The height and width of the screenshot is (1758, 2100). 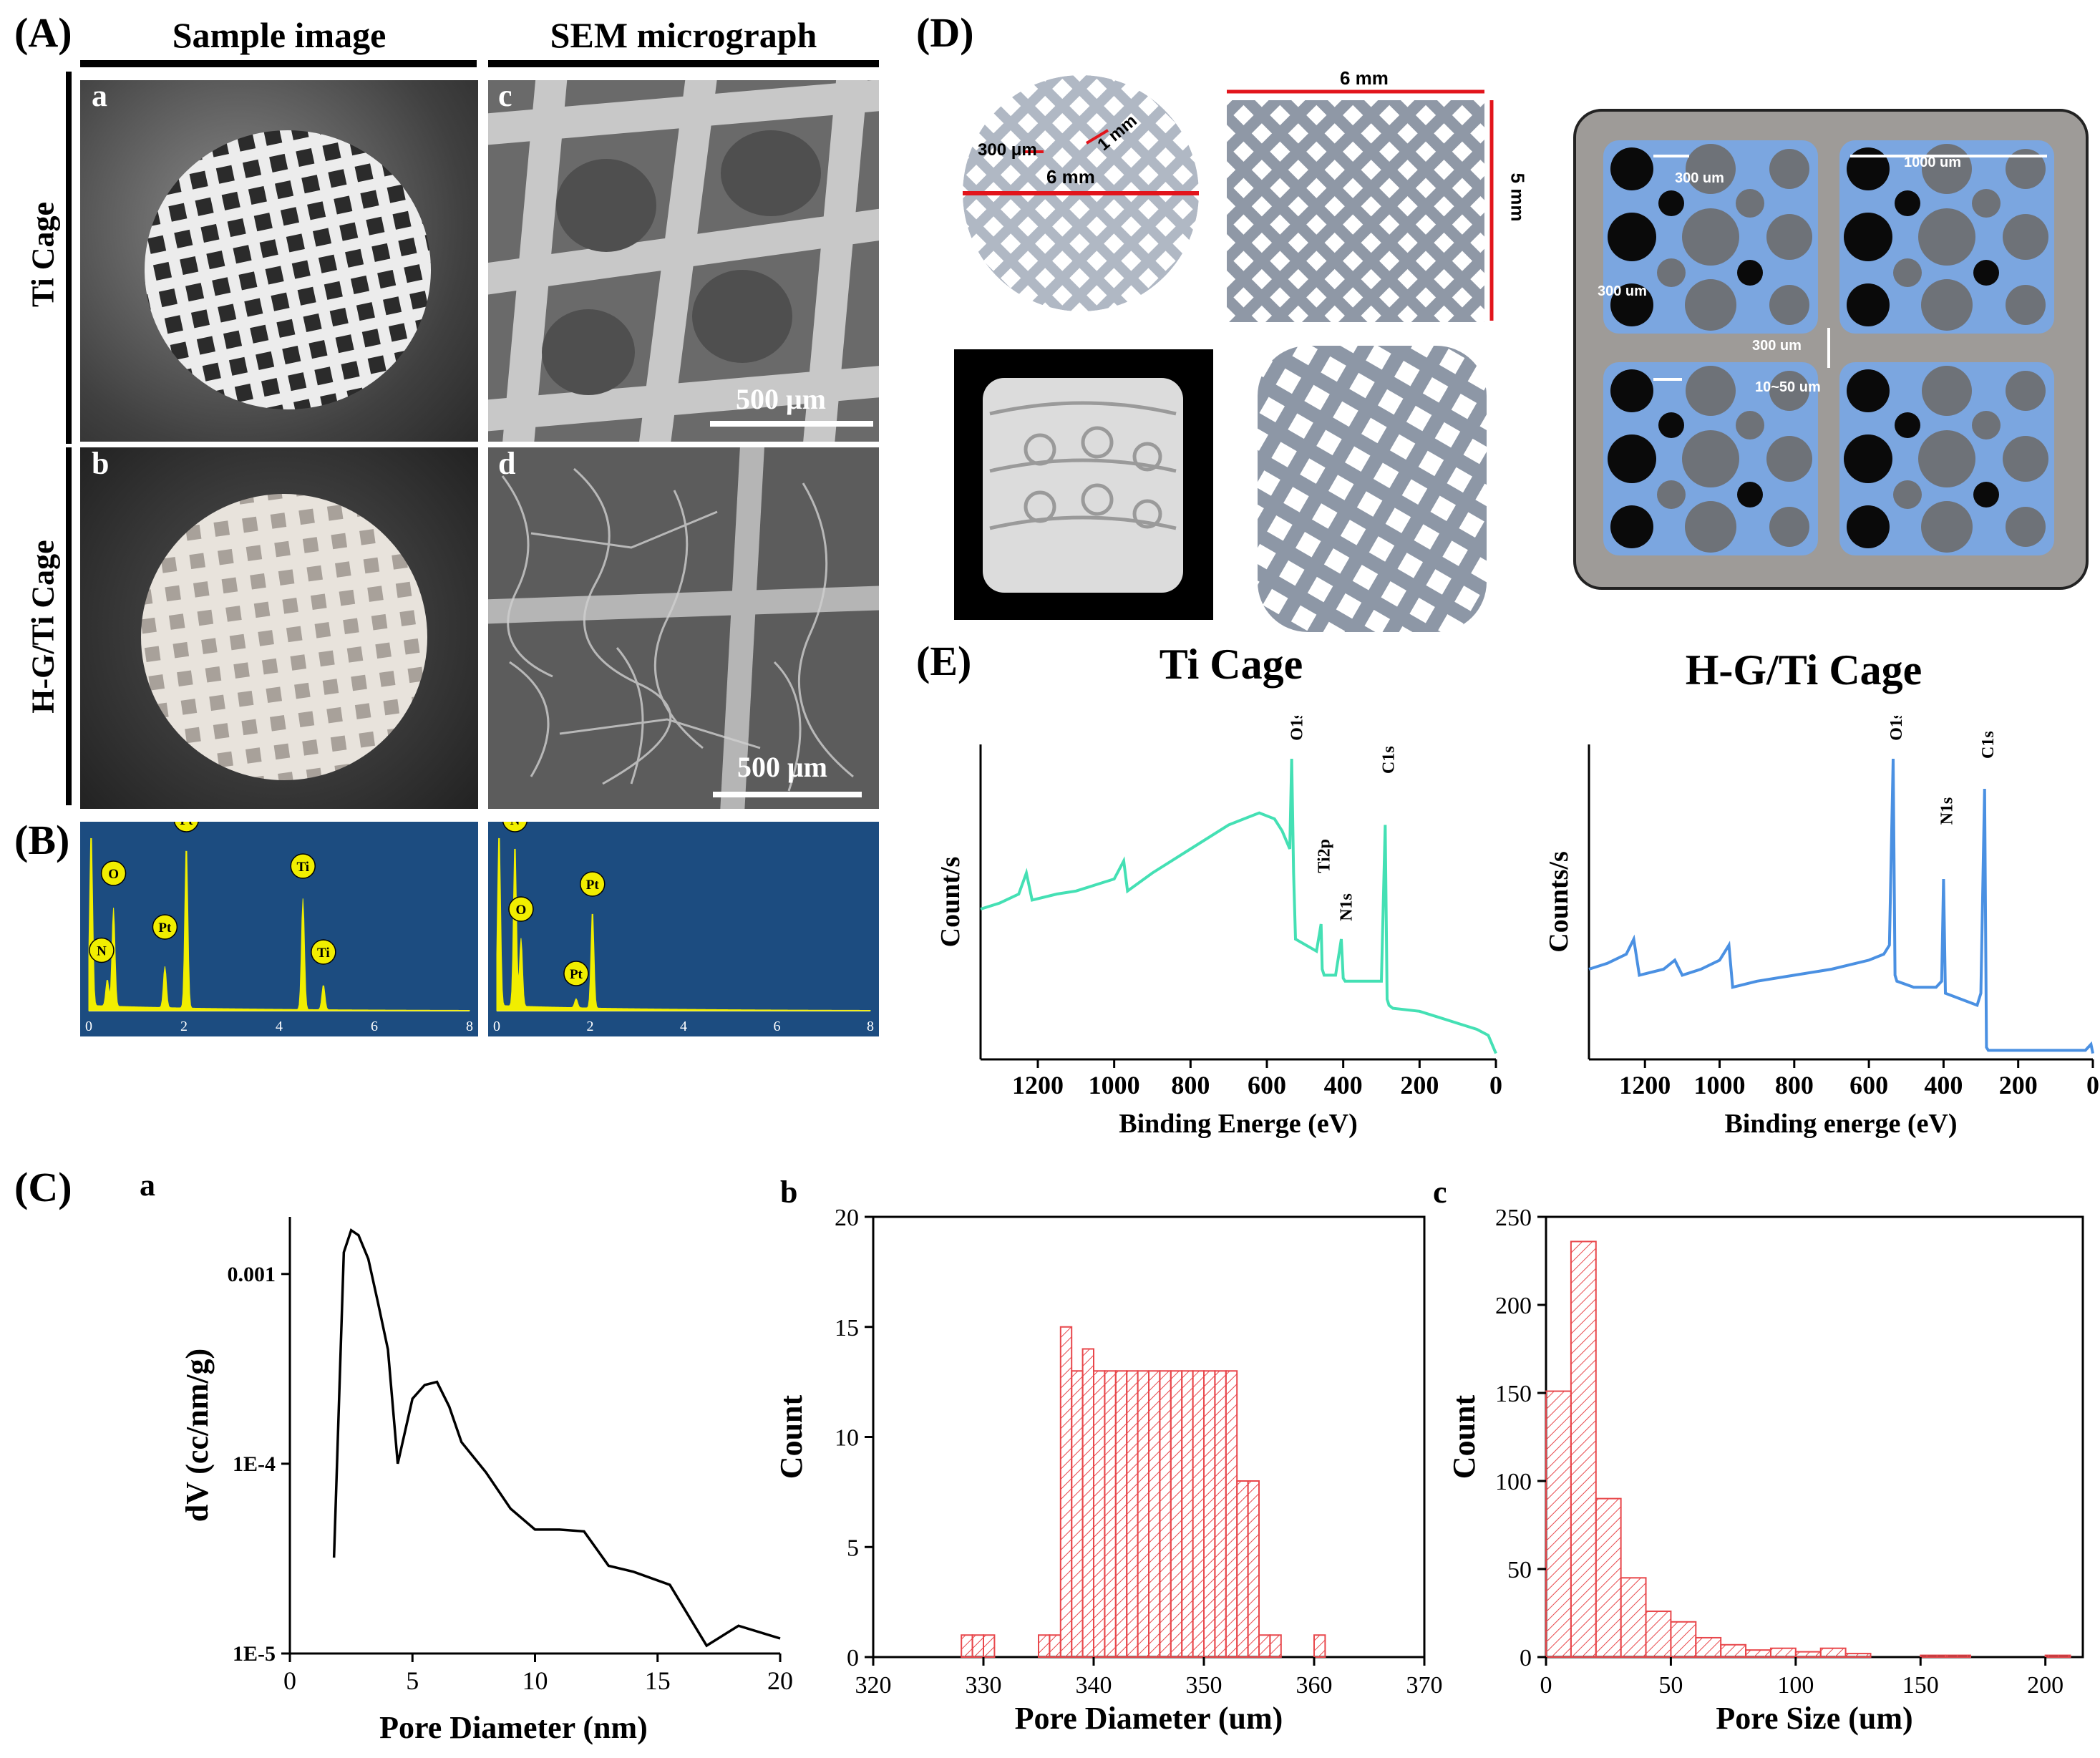 What do you see at coordinates (507, 463) in the screenshot?
I see `sub-label-d: d` at bounding box center [507, 463].